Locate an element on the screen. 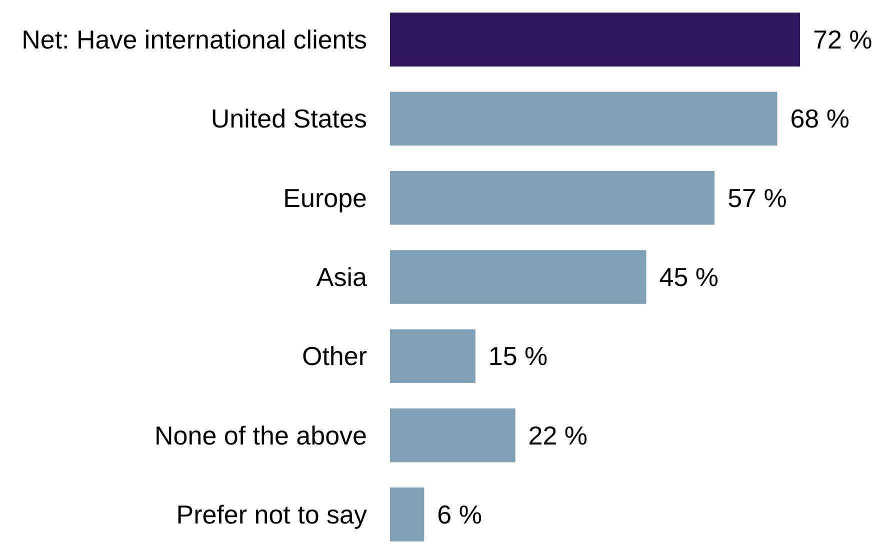  data-label: 6 % is located at coordinates (459, 514).